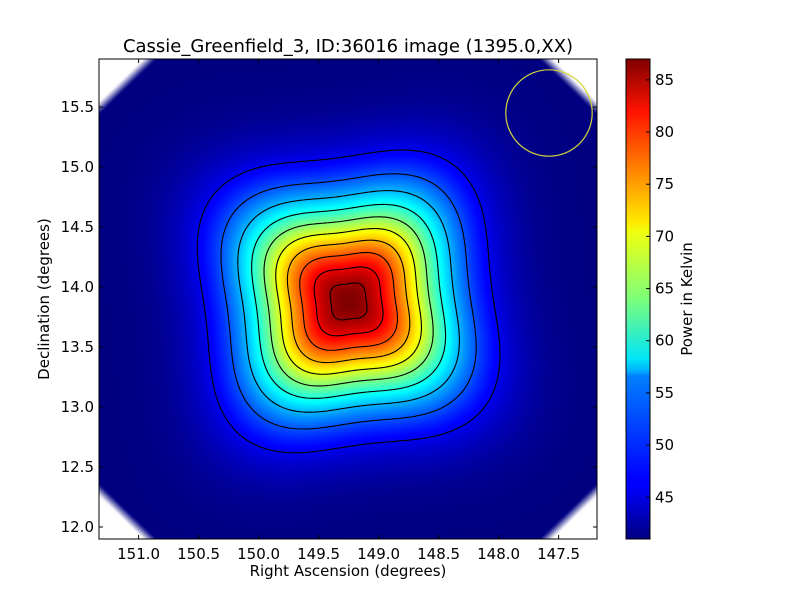 This screenshot has height=600, width=800. Describe the element at coordinates (348, 571) in the screenshot. I see `x-axis-label: Right Ascension (degrees)` at that location.